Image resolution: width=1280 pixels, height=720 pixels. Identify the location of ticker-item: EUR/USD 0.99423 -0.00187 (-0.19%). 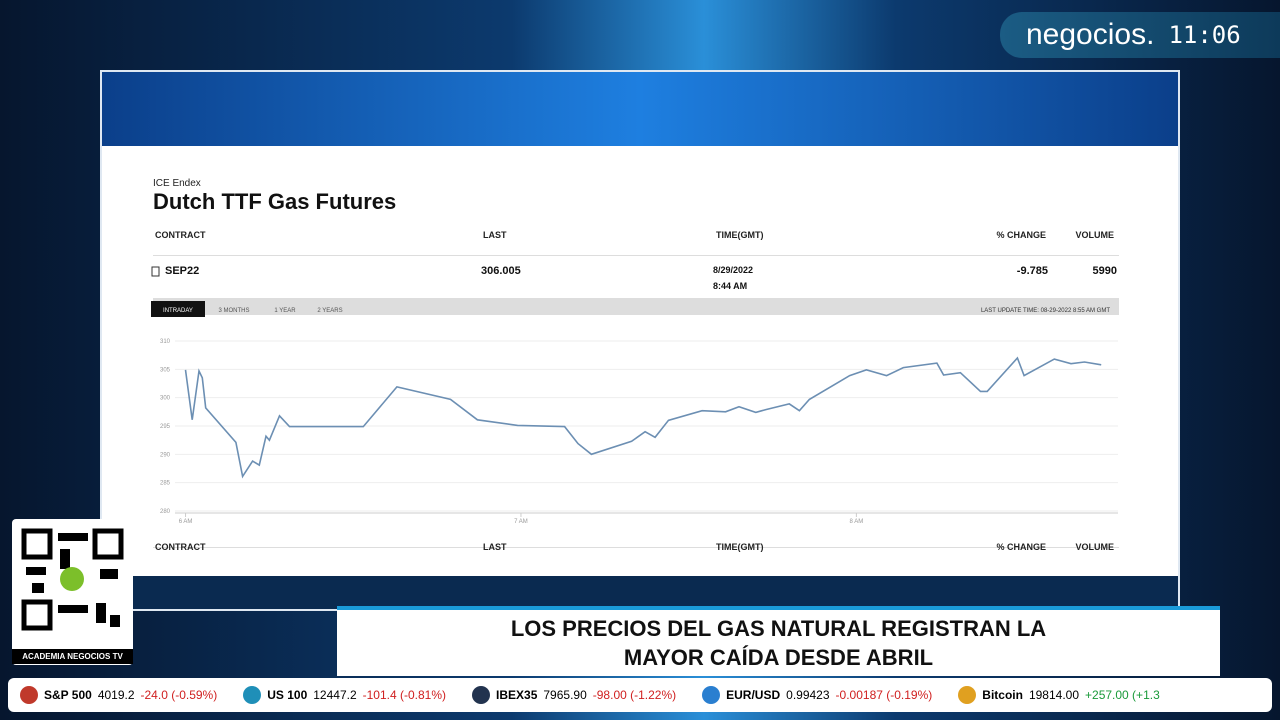
(817, 695).